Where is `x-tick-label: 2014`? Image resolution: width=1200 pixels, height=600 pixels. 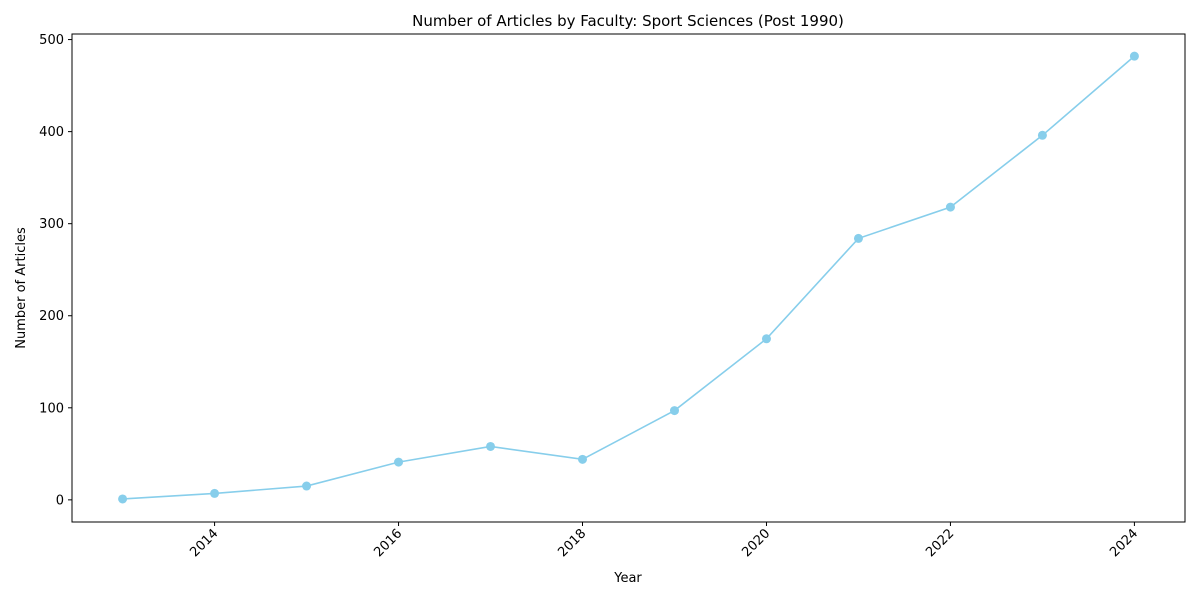 x-tick-label: 2014 is located at coordinates (204, 543).